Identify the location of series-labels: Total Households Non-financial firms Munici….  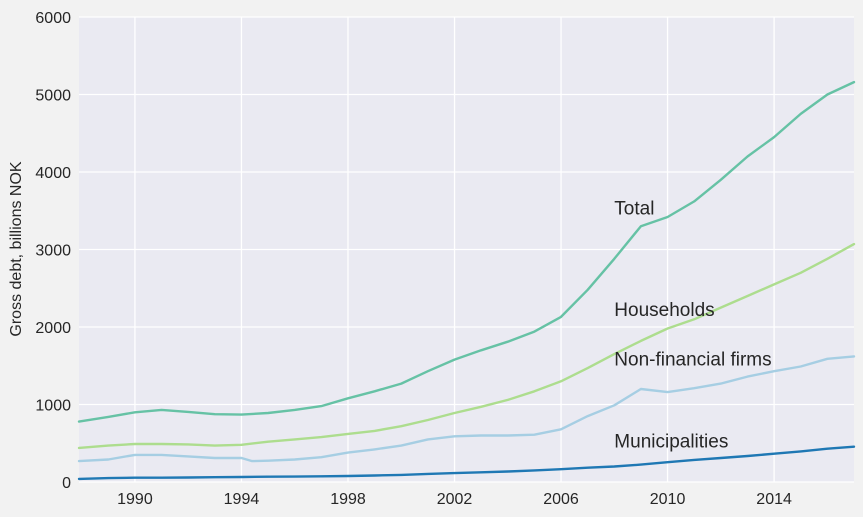
(692, 325).